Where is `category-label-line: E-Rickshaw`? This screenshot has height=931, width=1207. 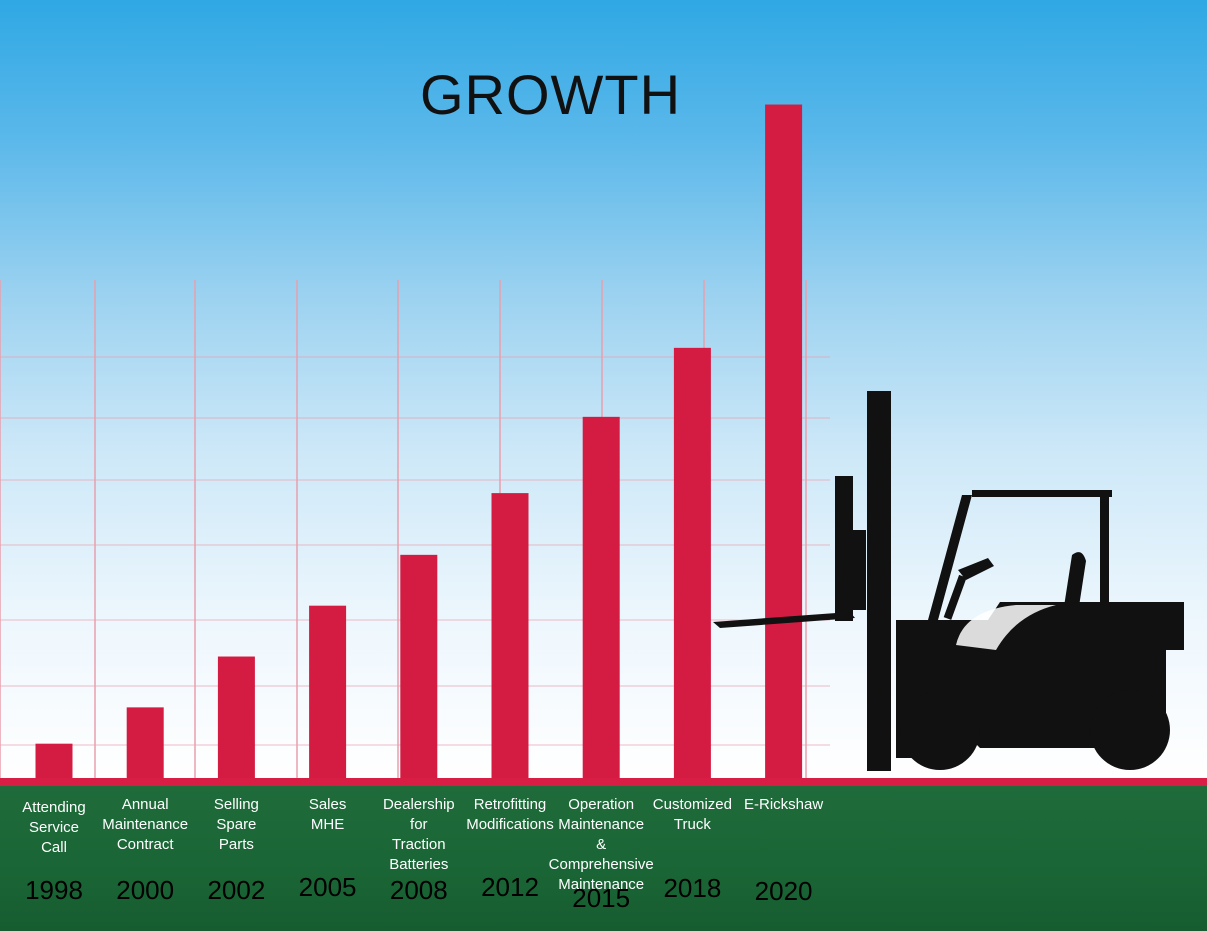
category-label-line: E-Rickshaw is located at coordinates (784, 804).